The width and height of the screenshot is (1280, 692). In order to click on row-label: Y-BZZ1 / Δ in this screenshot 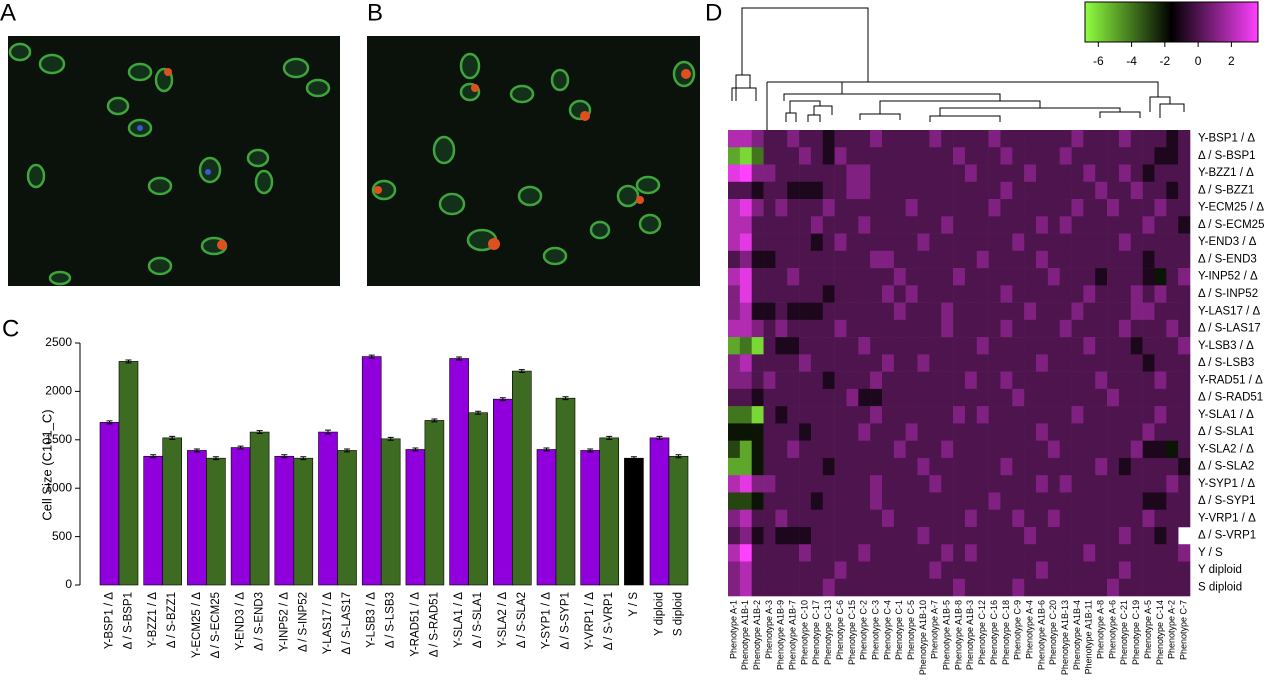, I will do `click(1226, 173)`.